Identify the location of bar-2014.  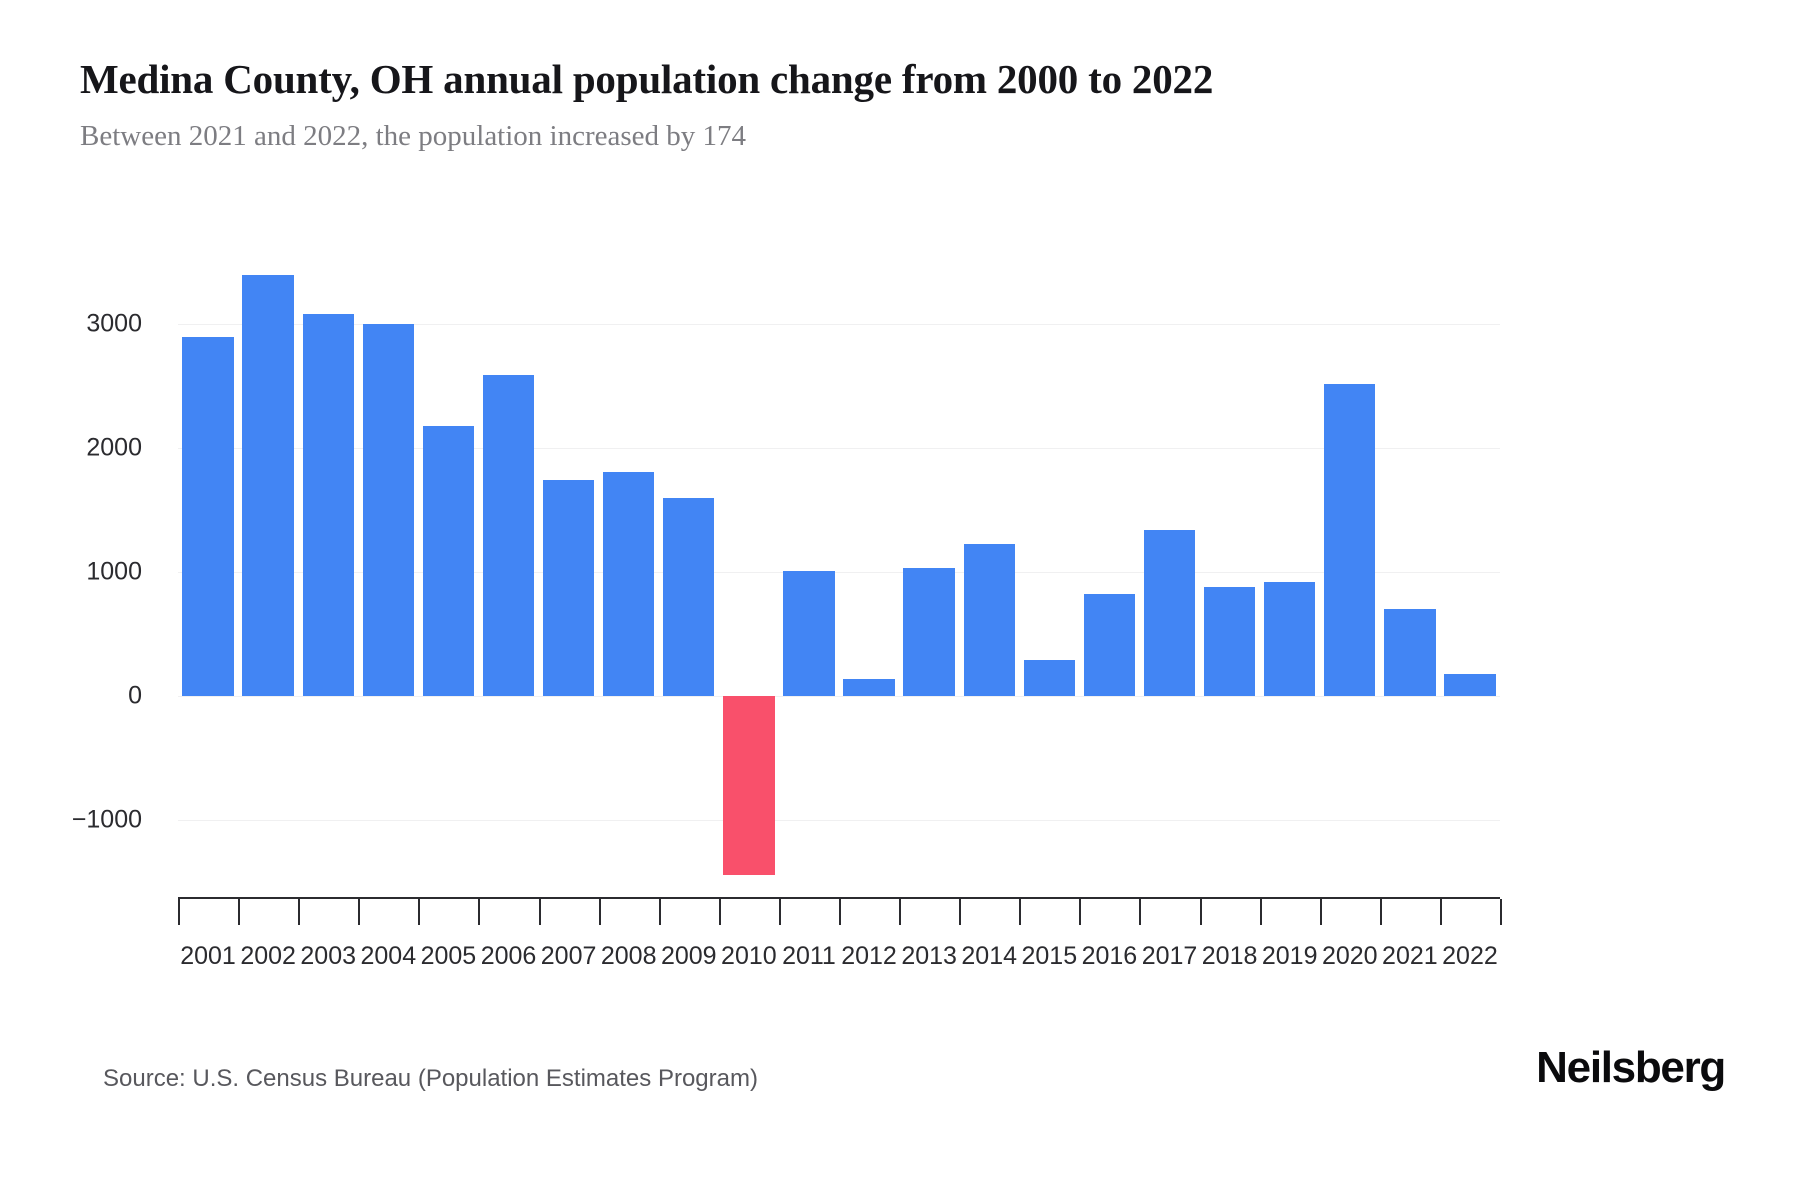
(989, 619).